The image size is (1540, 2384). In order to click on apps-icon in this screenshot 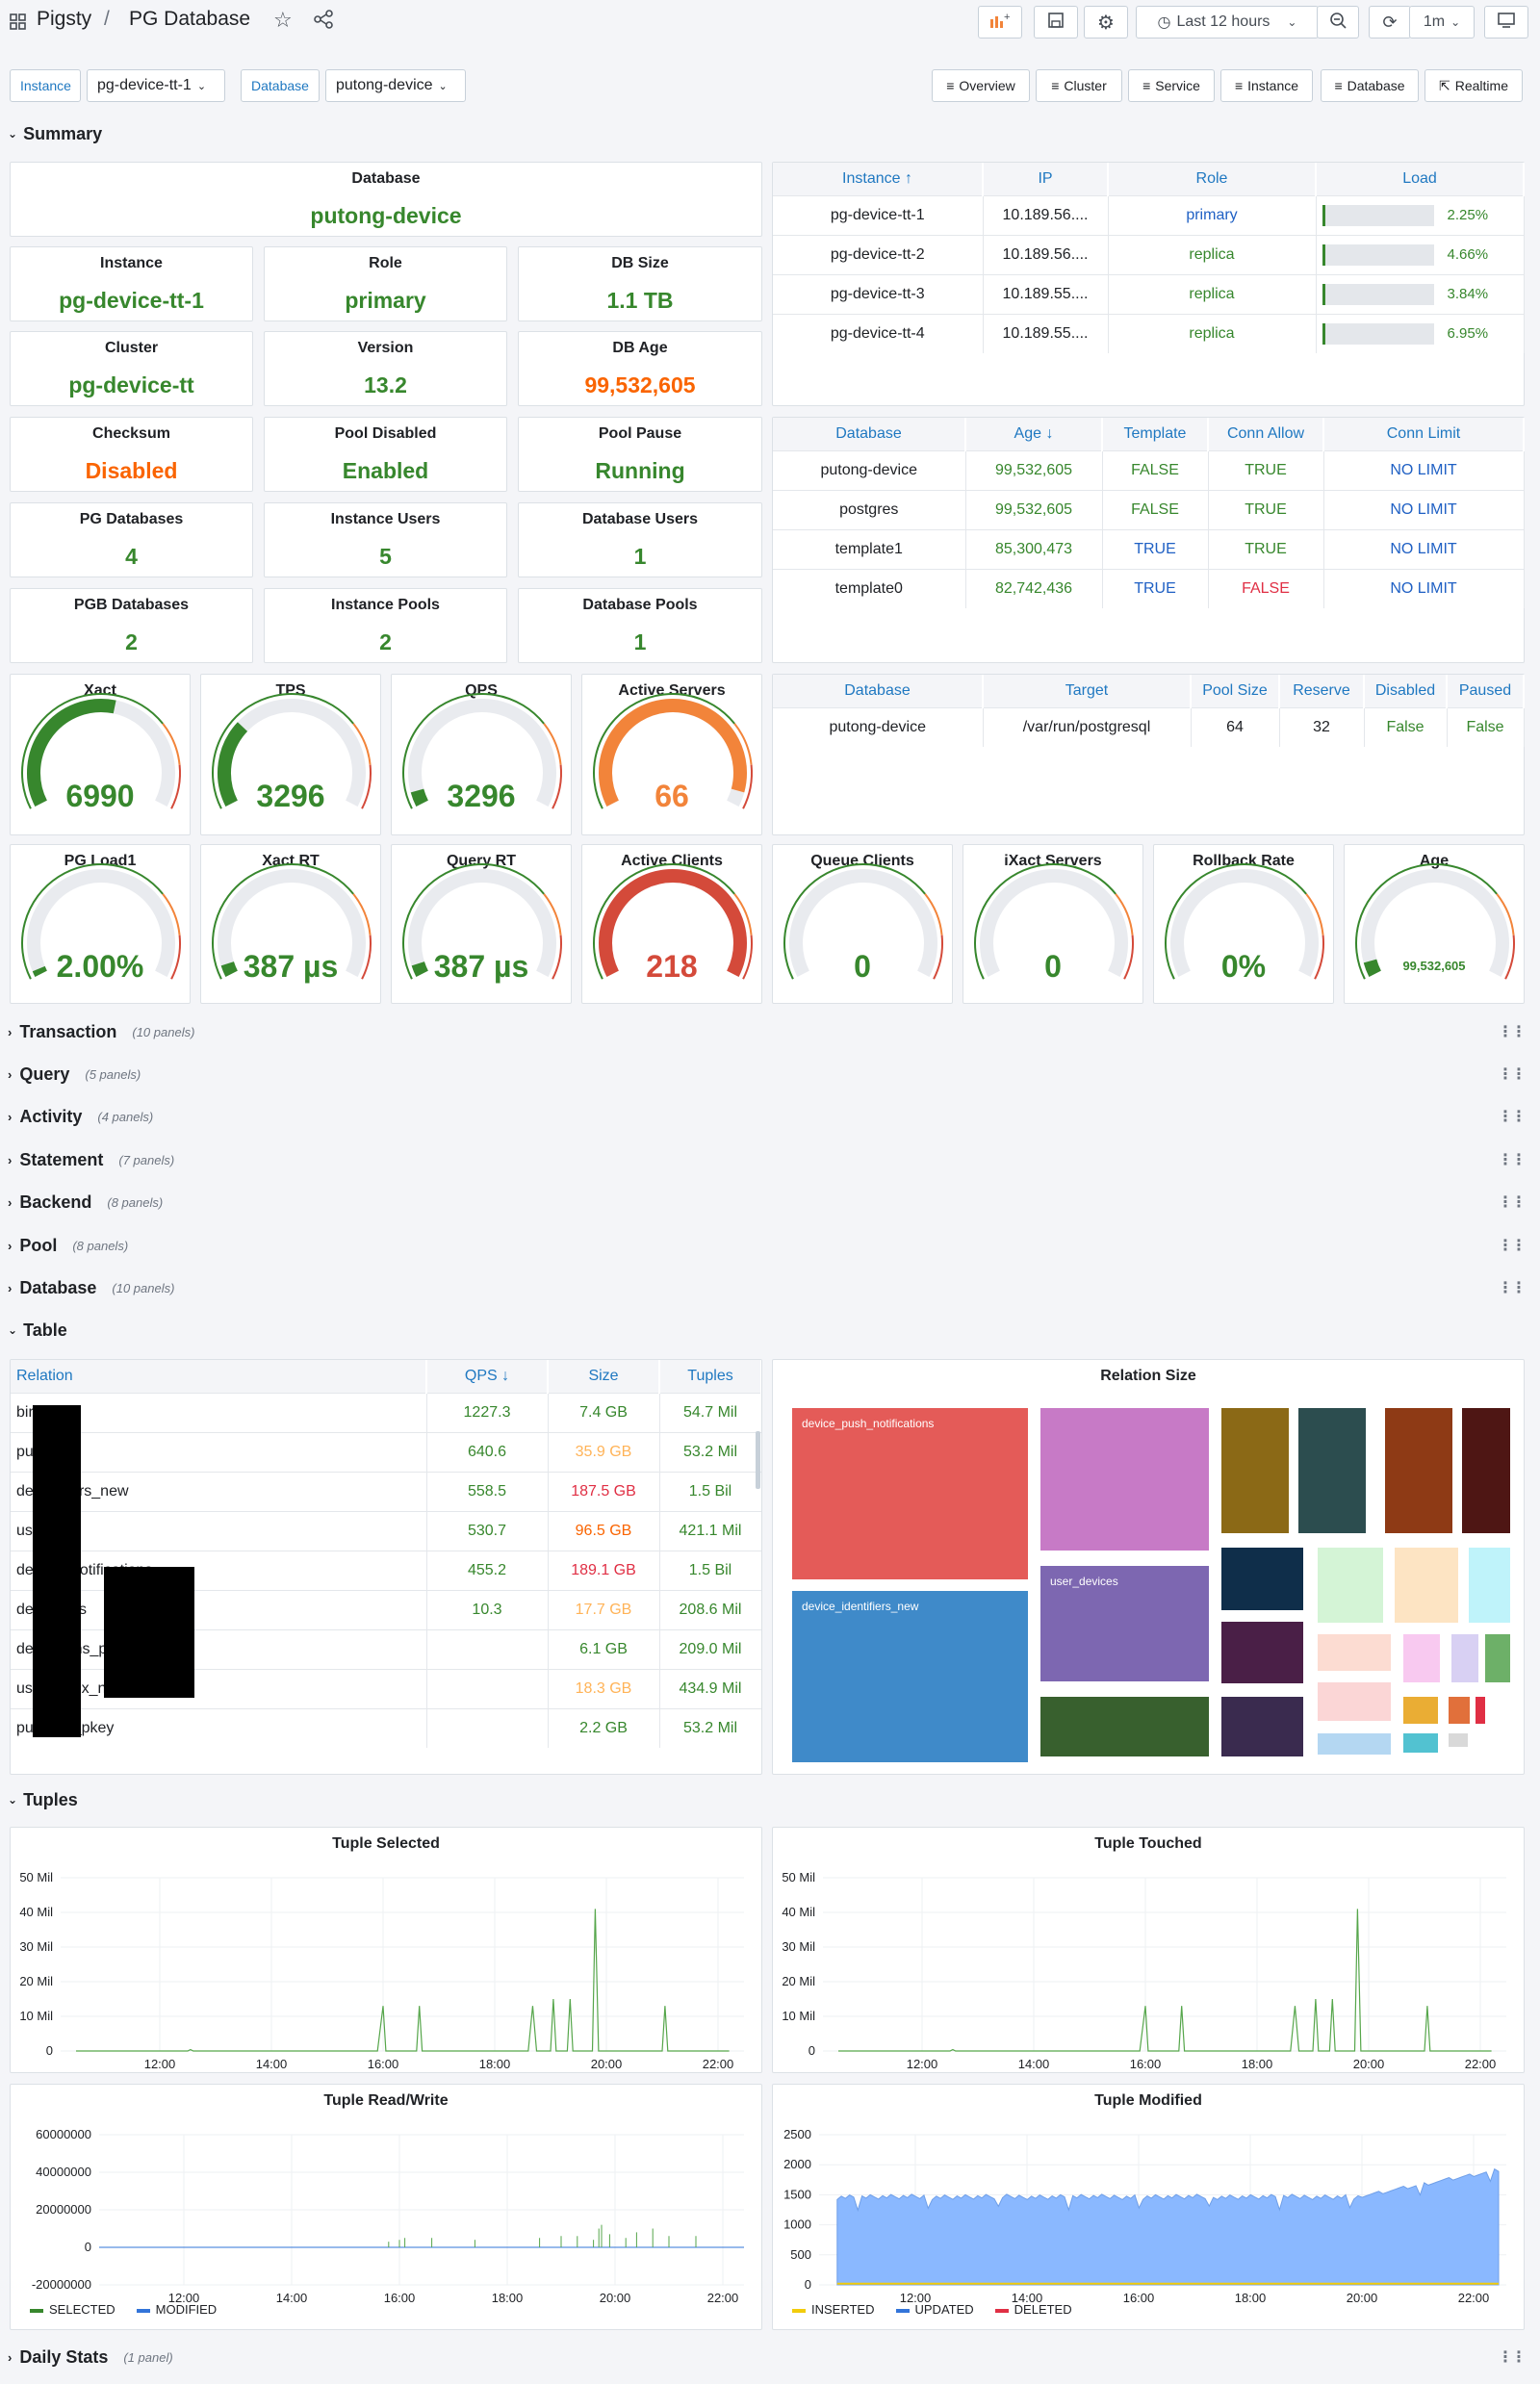, I will do `click(18, 22)`.